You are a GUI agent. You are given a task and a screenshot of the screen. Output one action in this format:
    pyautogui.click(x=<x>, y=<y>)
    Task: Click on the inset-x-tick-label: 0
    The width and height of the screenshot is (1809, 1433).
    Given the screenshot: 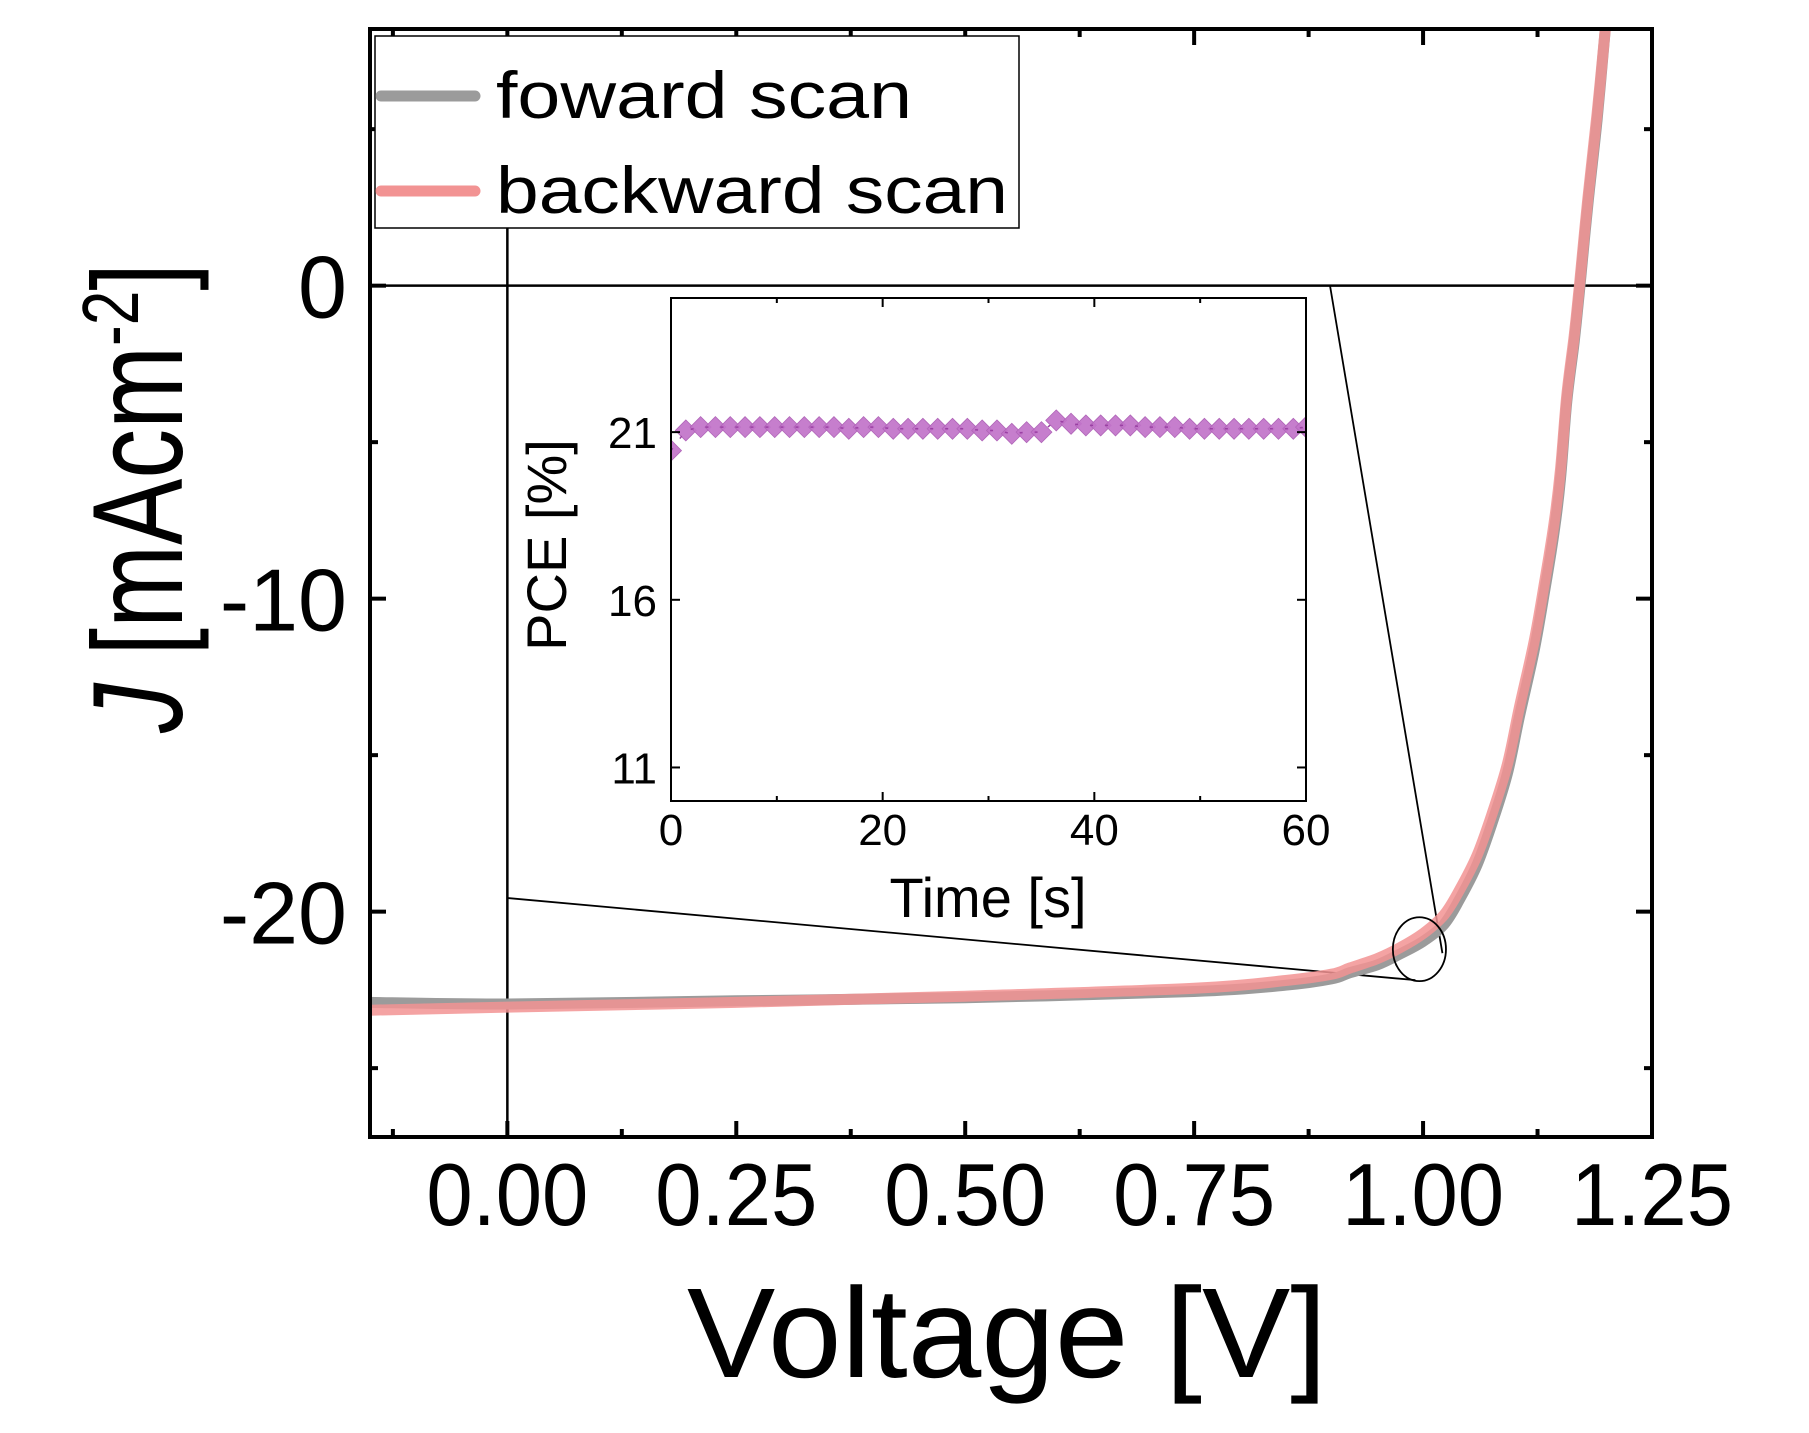 What is the action you would take?
    pyautogui.click(x=671, y=830)
    